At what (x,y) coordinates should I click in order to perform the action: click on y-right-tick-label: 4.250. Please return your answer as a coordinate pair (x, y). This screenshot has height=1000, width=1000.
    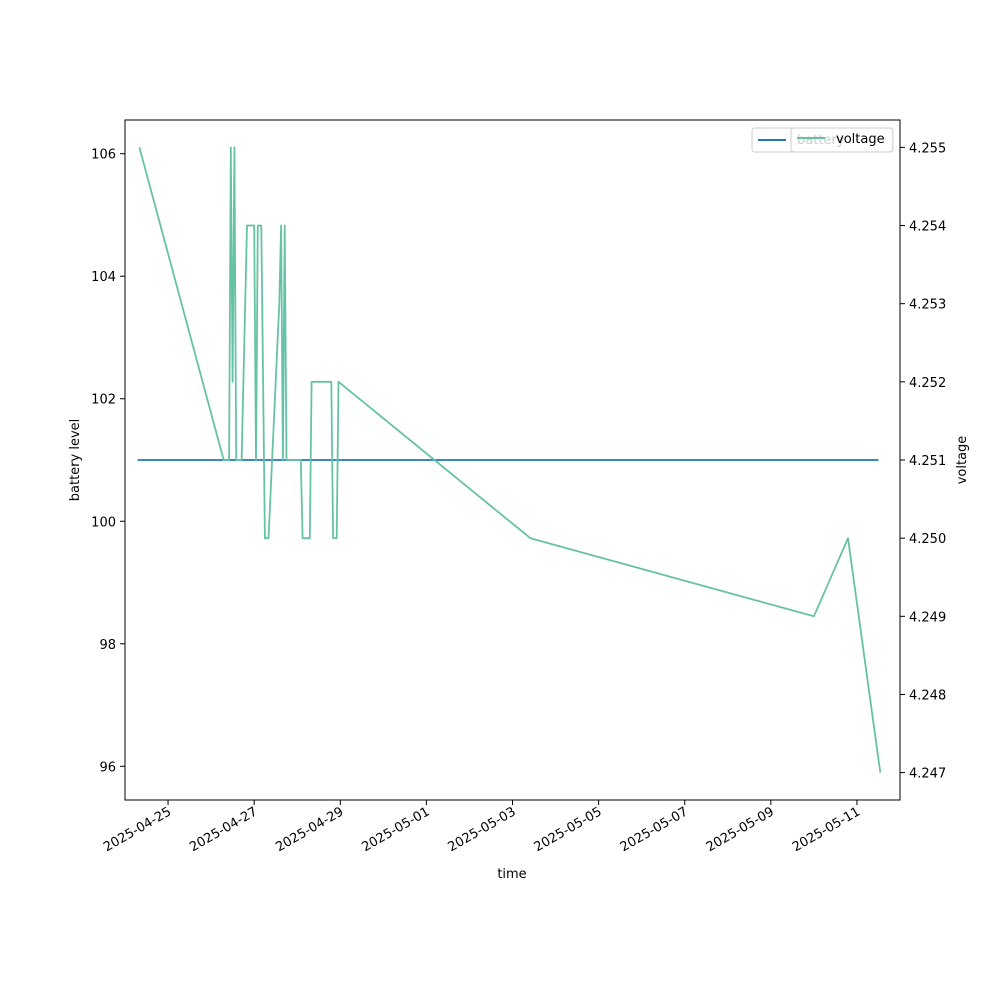
    Looking at the image, I should click on (927, 539).